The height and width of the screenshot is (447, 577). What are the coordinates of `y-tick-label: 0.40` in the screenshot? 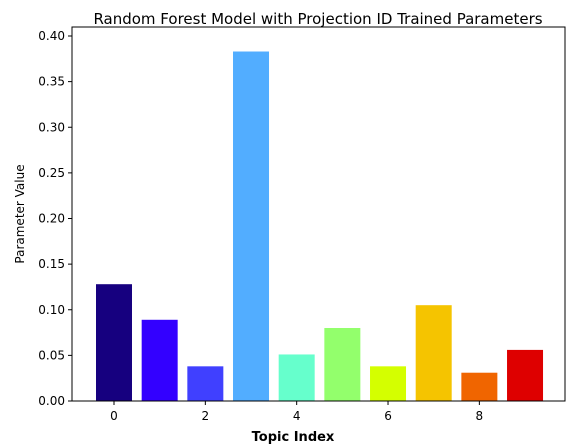 It's located at (51, 36).